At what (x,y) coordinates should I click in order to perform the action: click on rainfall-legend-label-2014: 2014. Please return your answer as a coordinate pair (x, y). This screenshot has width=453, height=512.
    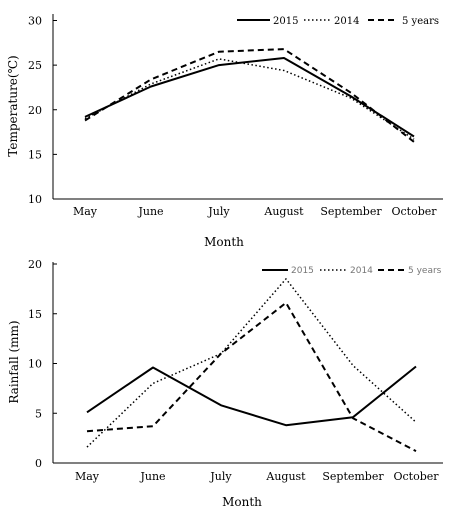
    Looking at the image, I should click on (361, 271).